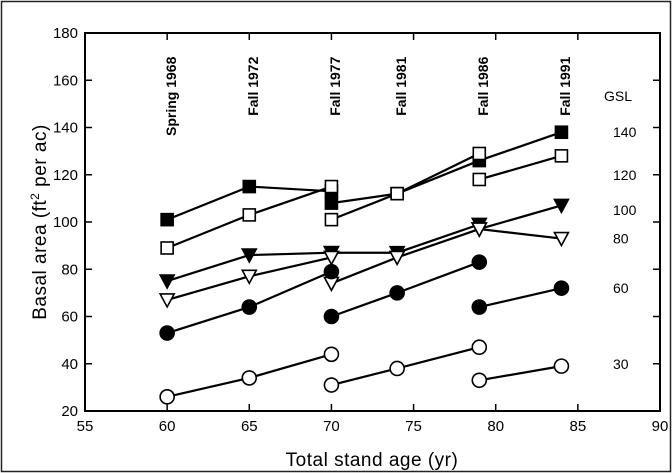 This screenshot has width=672, height=473. I want to click on x-axis-title: Total stand age (yr), so click(372, 460).